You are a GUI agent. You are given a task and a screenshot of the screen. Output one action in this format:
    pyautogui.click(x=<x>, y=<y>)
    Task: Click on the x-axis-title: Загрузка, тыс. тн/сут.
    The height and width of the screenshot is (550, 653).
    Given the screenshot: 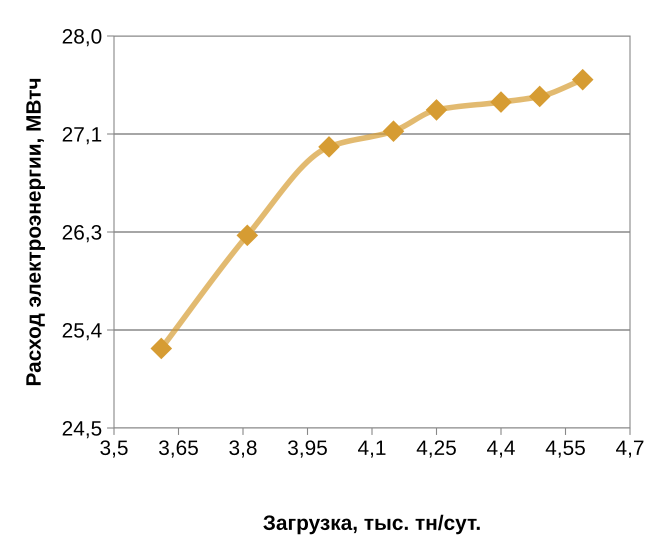 What is the action you would take?
    pyautogui.click(x=371, y=524)
    